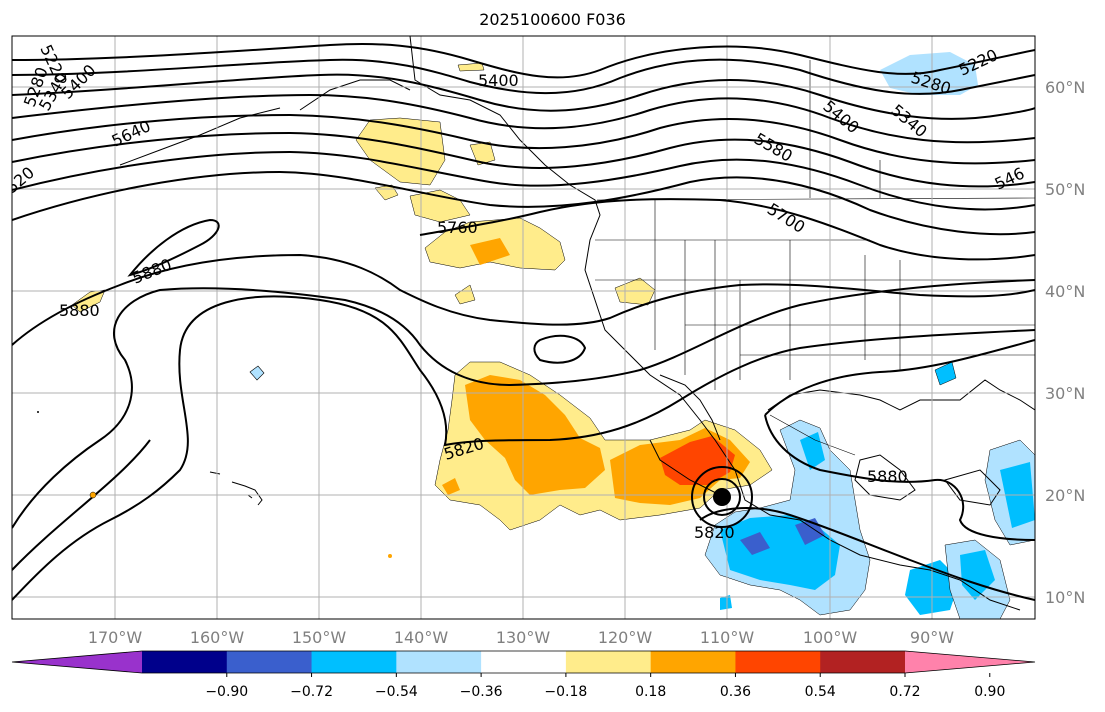  What do you see at coordinates (970, 662) in the screenshot?
I see `colorbar-extend-high` at bounding box center [970, 662].